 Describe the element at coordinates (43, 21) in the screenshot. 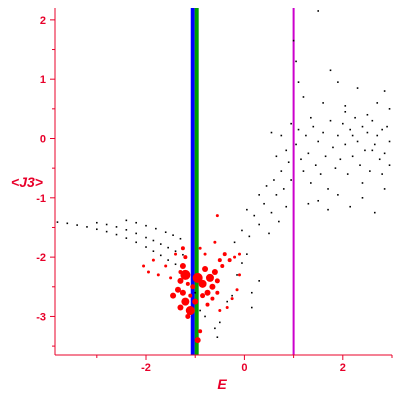

I see `y-tick-label: 2` at that location.